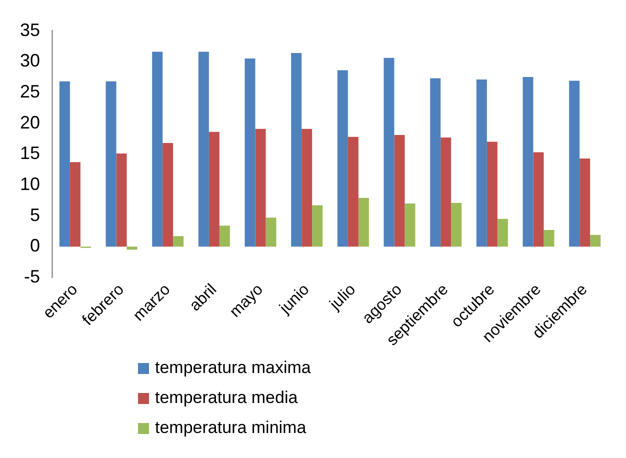 Image resolution: width=626 pixels, height=458 pixels. I want to click on y-tick-label: 15, so click(30, 153).